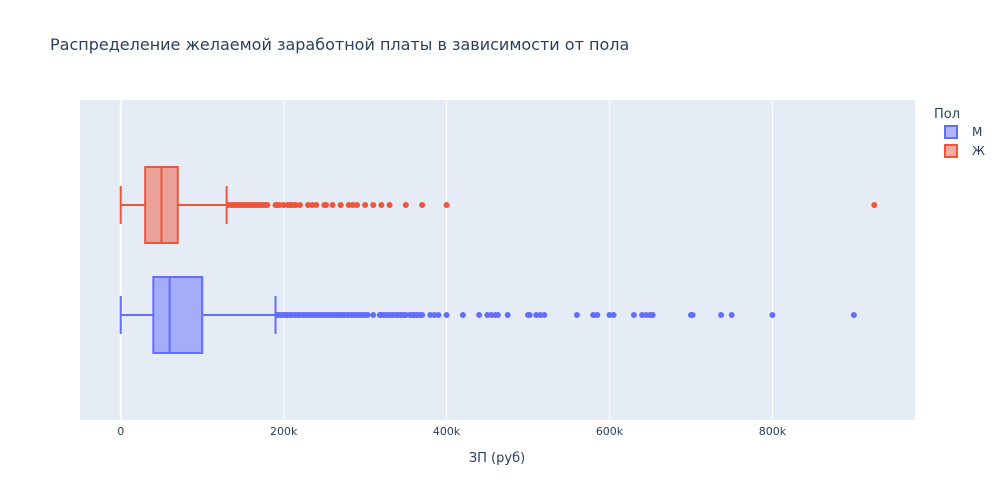  What do you see at coordinates (978, 151) in the screenshot?
I see `legend-label: Ж` at bounding box center [978, 151].